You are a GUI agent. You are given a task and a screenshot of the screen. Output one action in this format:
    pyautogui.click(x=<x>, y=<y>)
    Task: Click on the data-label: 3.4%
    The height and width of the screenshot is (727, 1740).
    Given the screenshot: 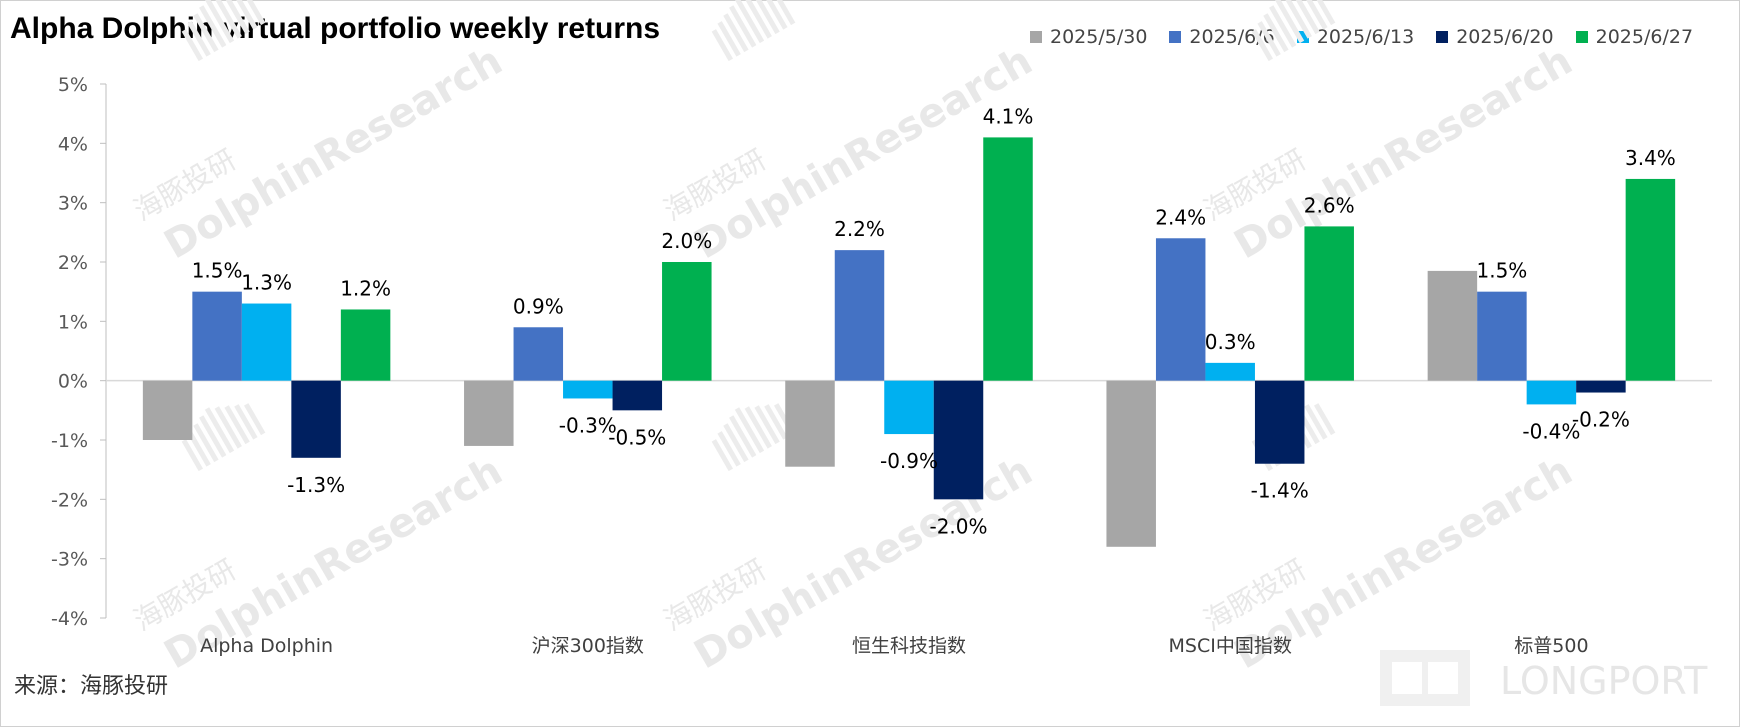 What is the action you would take?
    pyautogui.click(x=1650, y=158)
    